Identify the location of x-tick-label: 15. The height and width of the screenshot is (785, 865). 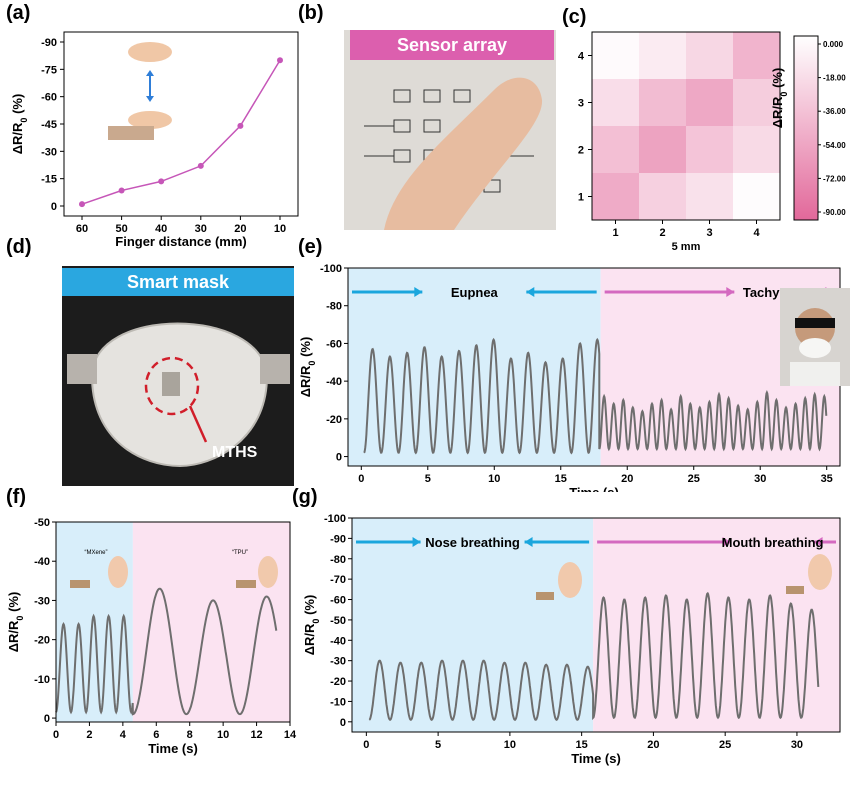
(582, 745).